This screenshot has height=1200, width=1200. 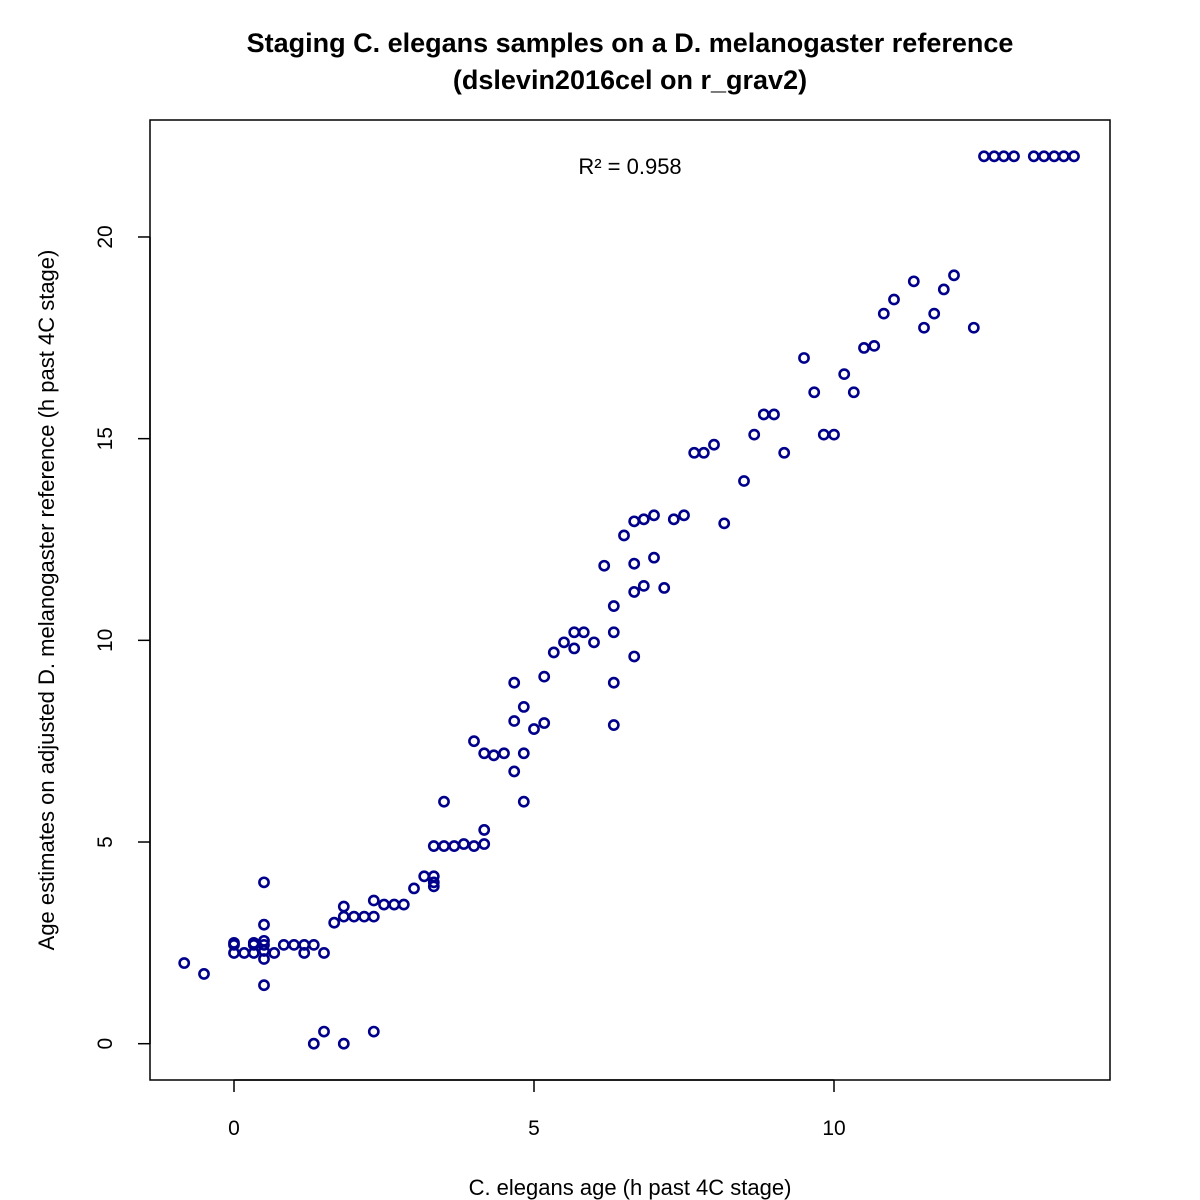 I want to click on x-axis-label: C. elegans age (h past 4C stage), so click(x=630, y=1187).